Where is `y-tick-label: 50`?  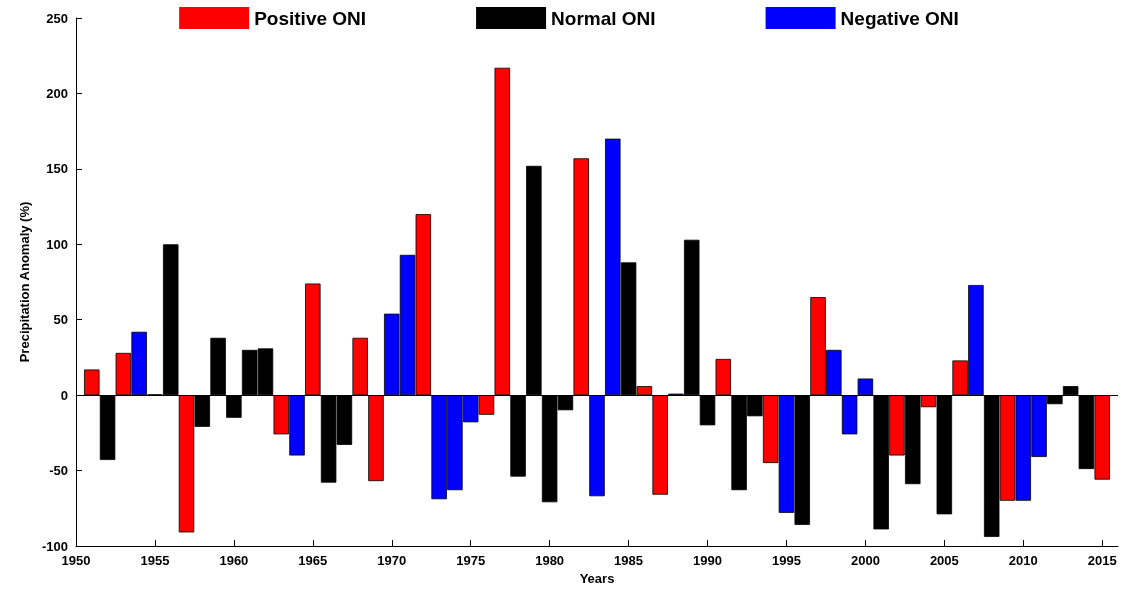
y-tick-label: 50 is located at coordinates (60, 320).